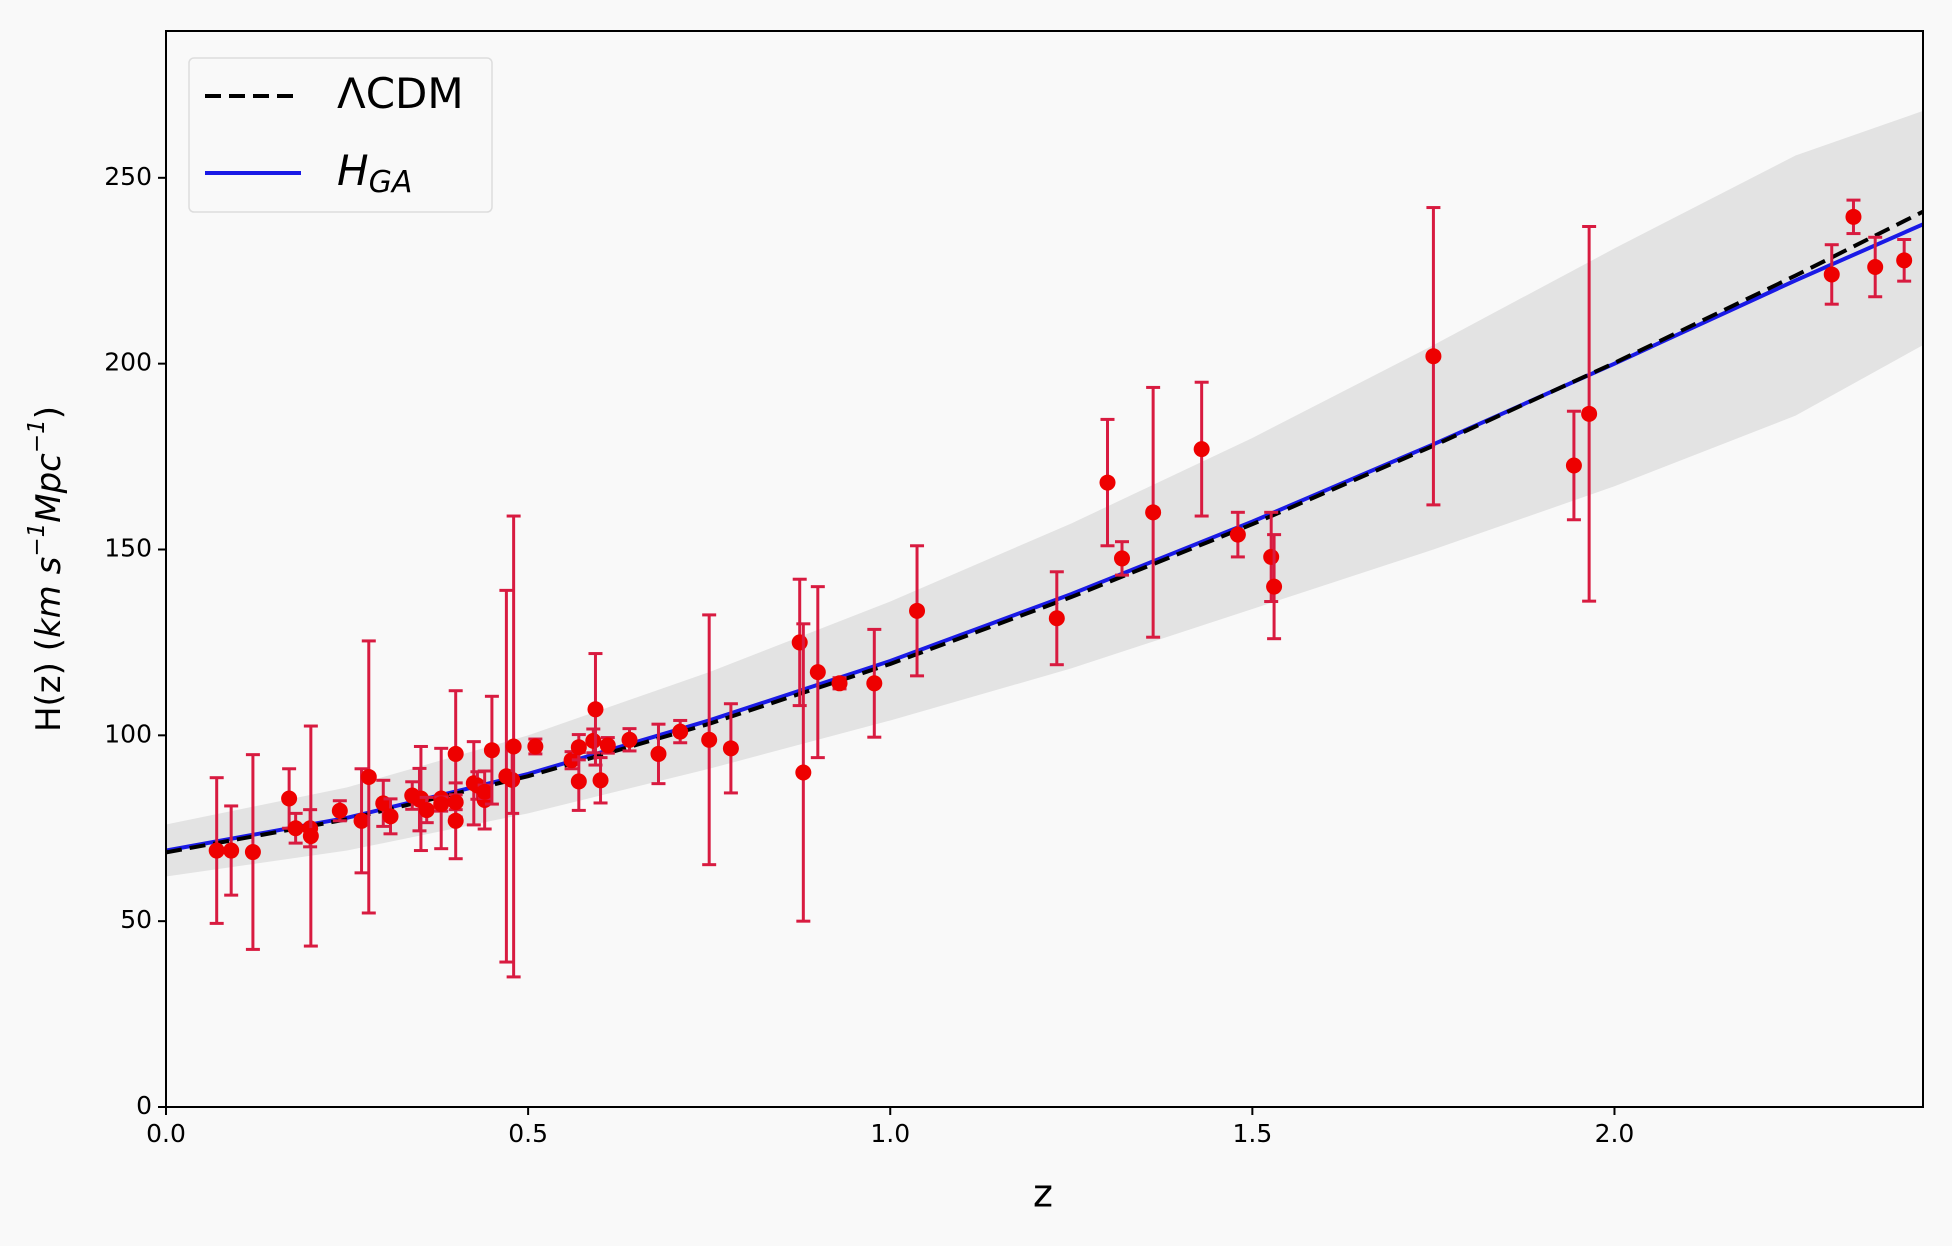 This screenshot has width=1952, height=1246. I want to click on legend-label: ΛCDM, so click(400, 93).